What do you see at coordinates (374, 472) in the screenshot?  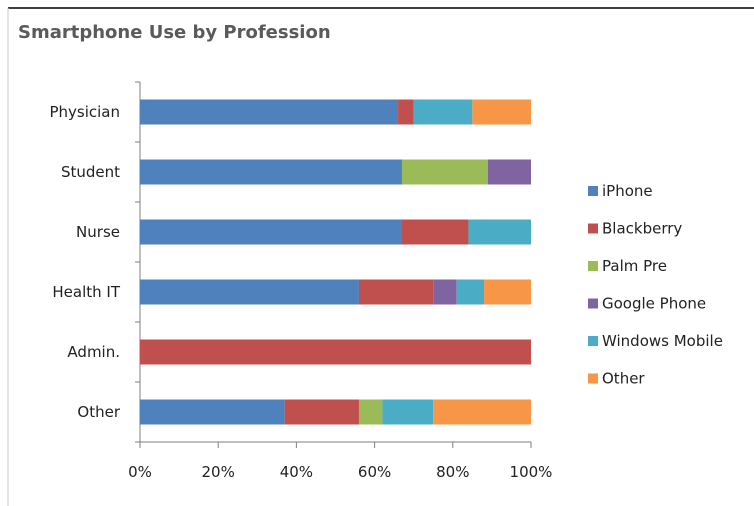 I see `x-tick-label: 60%` at bounding box center [374, 472].